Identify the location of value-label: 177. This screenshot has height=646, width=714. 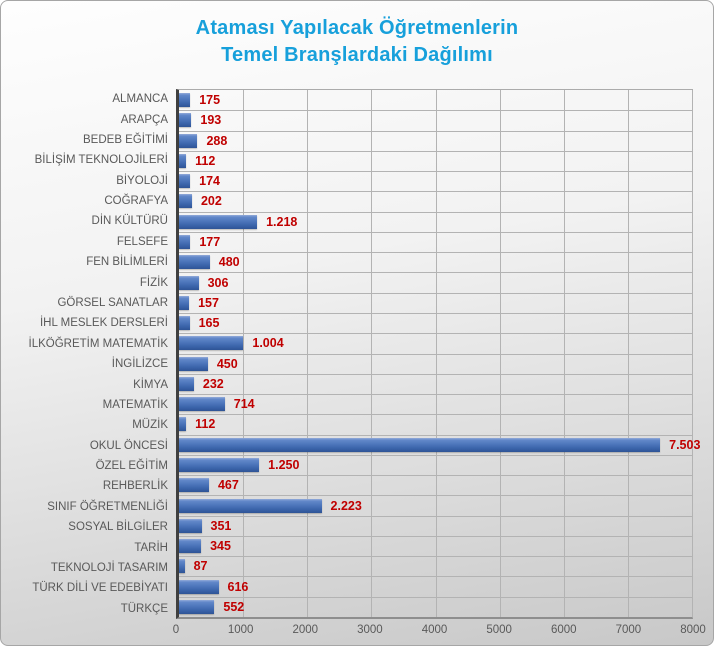
(210, 242).